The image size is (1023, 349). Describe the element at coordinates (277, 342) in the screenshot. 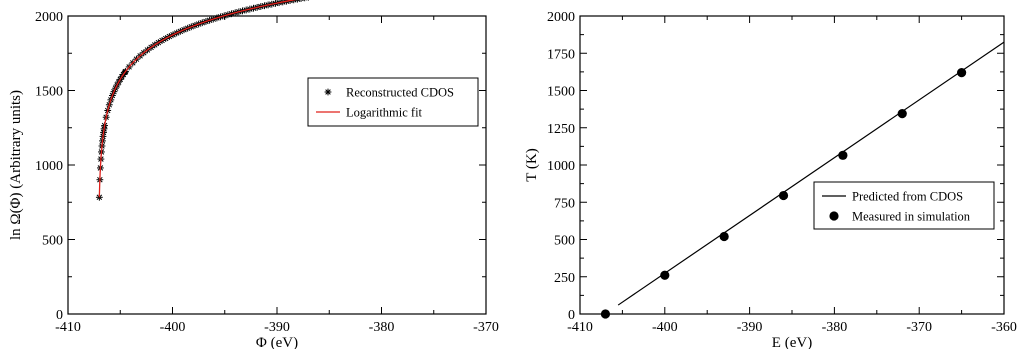

I see `x-axis-title: Φ (eV)` at that location.